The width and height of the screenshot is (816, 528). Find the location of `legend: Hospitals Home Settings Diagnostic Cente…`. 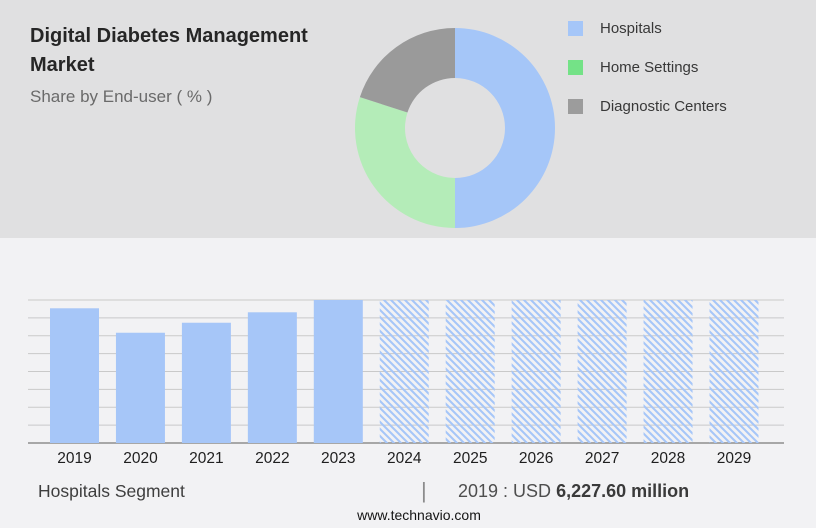

legend: Hospitals Home Settings Diagnostic Cente… is located at coordinates (647, 72).